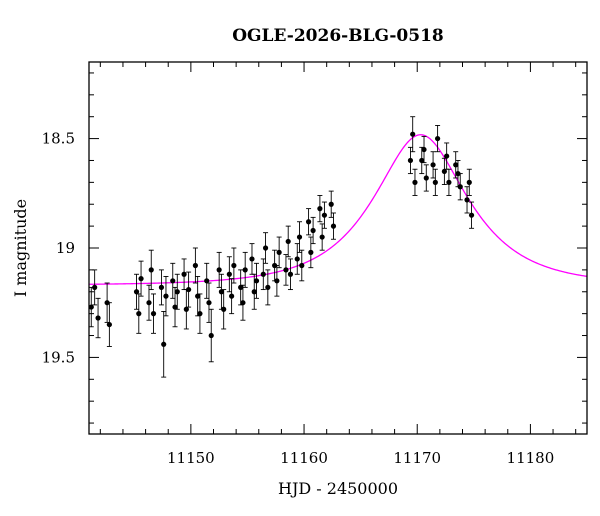  What do you see at coordinates (338, 488) in the screenshot?
I see `x-axis-label: HJD - 2450000` at bounding box center [338, 488].